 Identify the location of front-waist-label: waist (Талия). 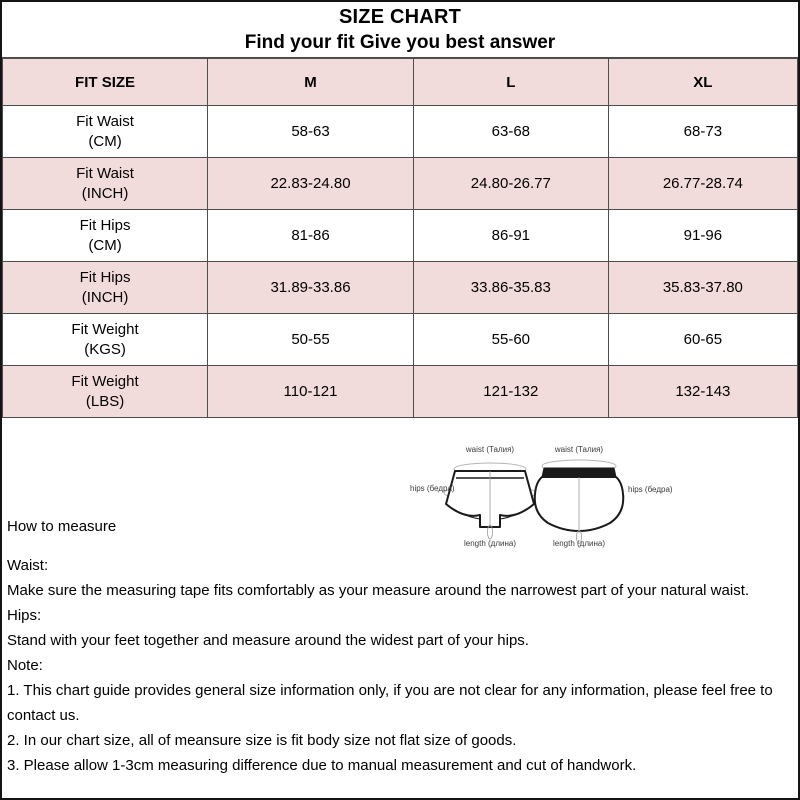
(490, 449).